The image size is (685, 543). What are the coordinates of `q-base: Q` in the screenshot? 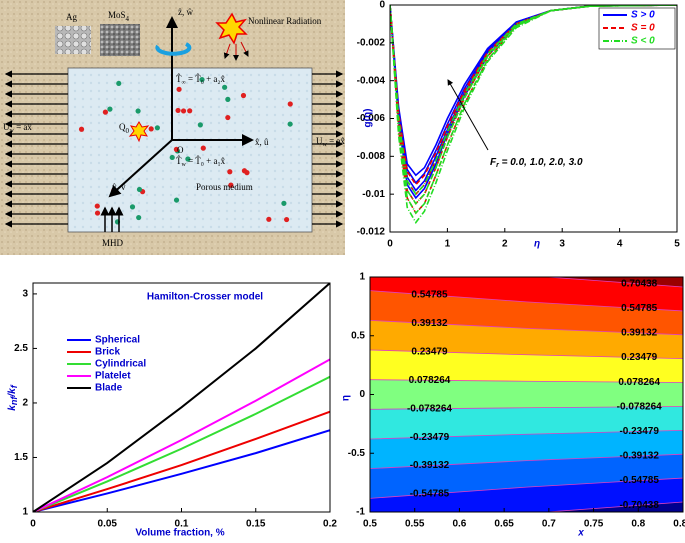 It's located at (122, 127).